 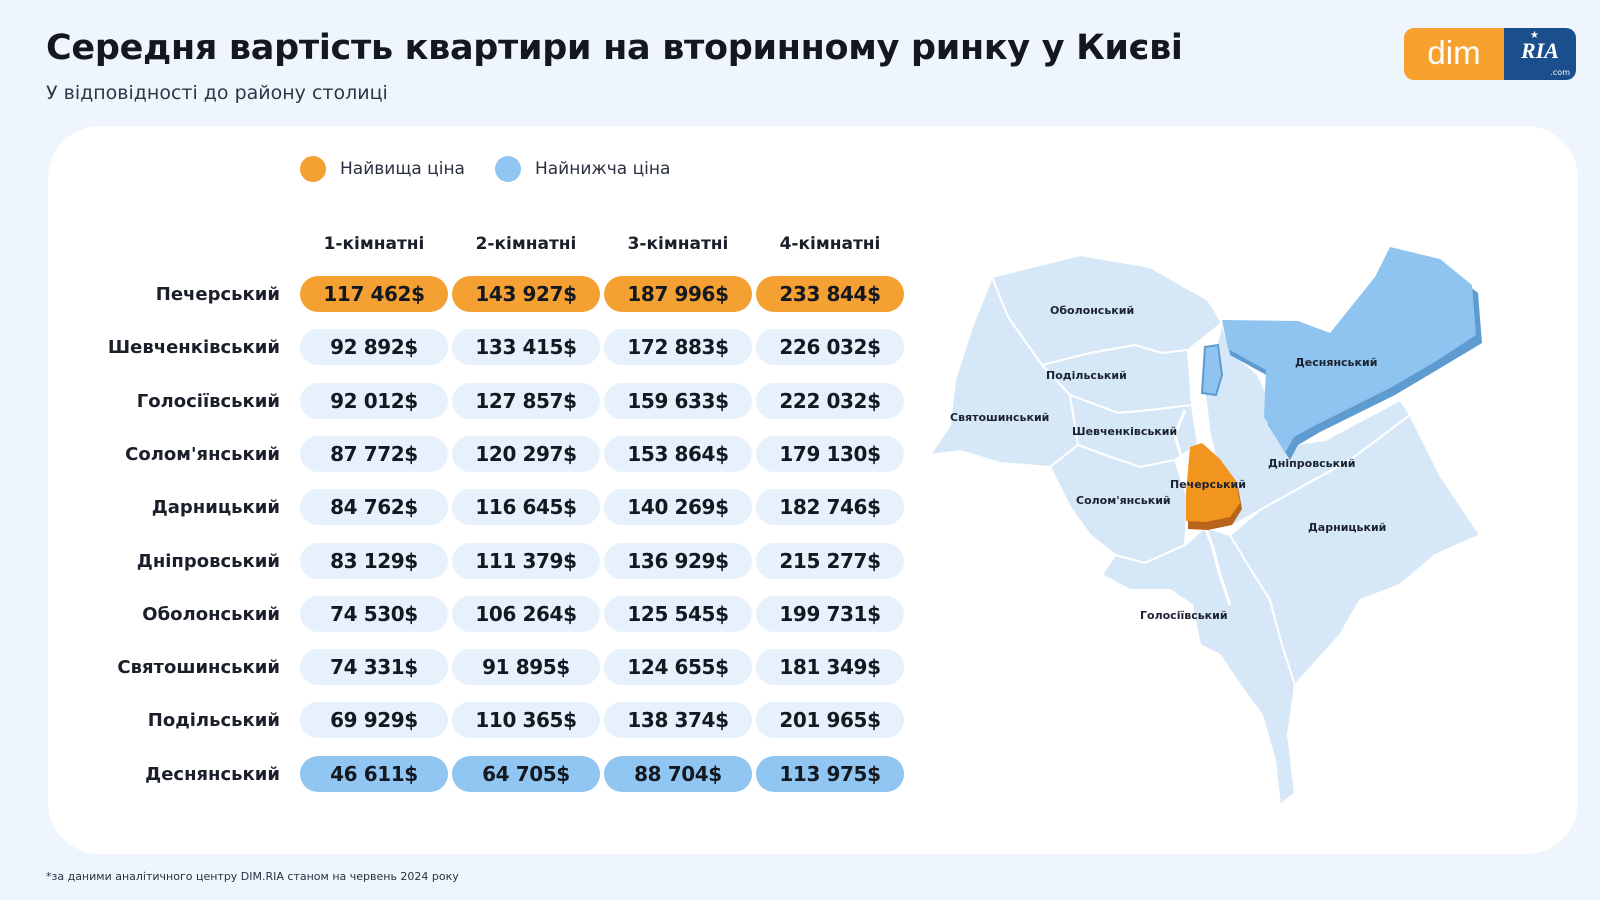 I want to click on logo-ria-text: RIA, so click(x=1540, y=50).